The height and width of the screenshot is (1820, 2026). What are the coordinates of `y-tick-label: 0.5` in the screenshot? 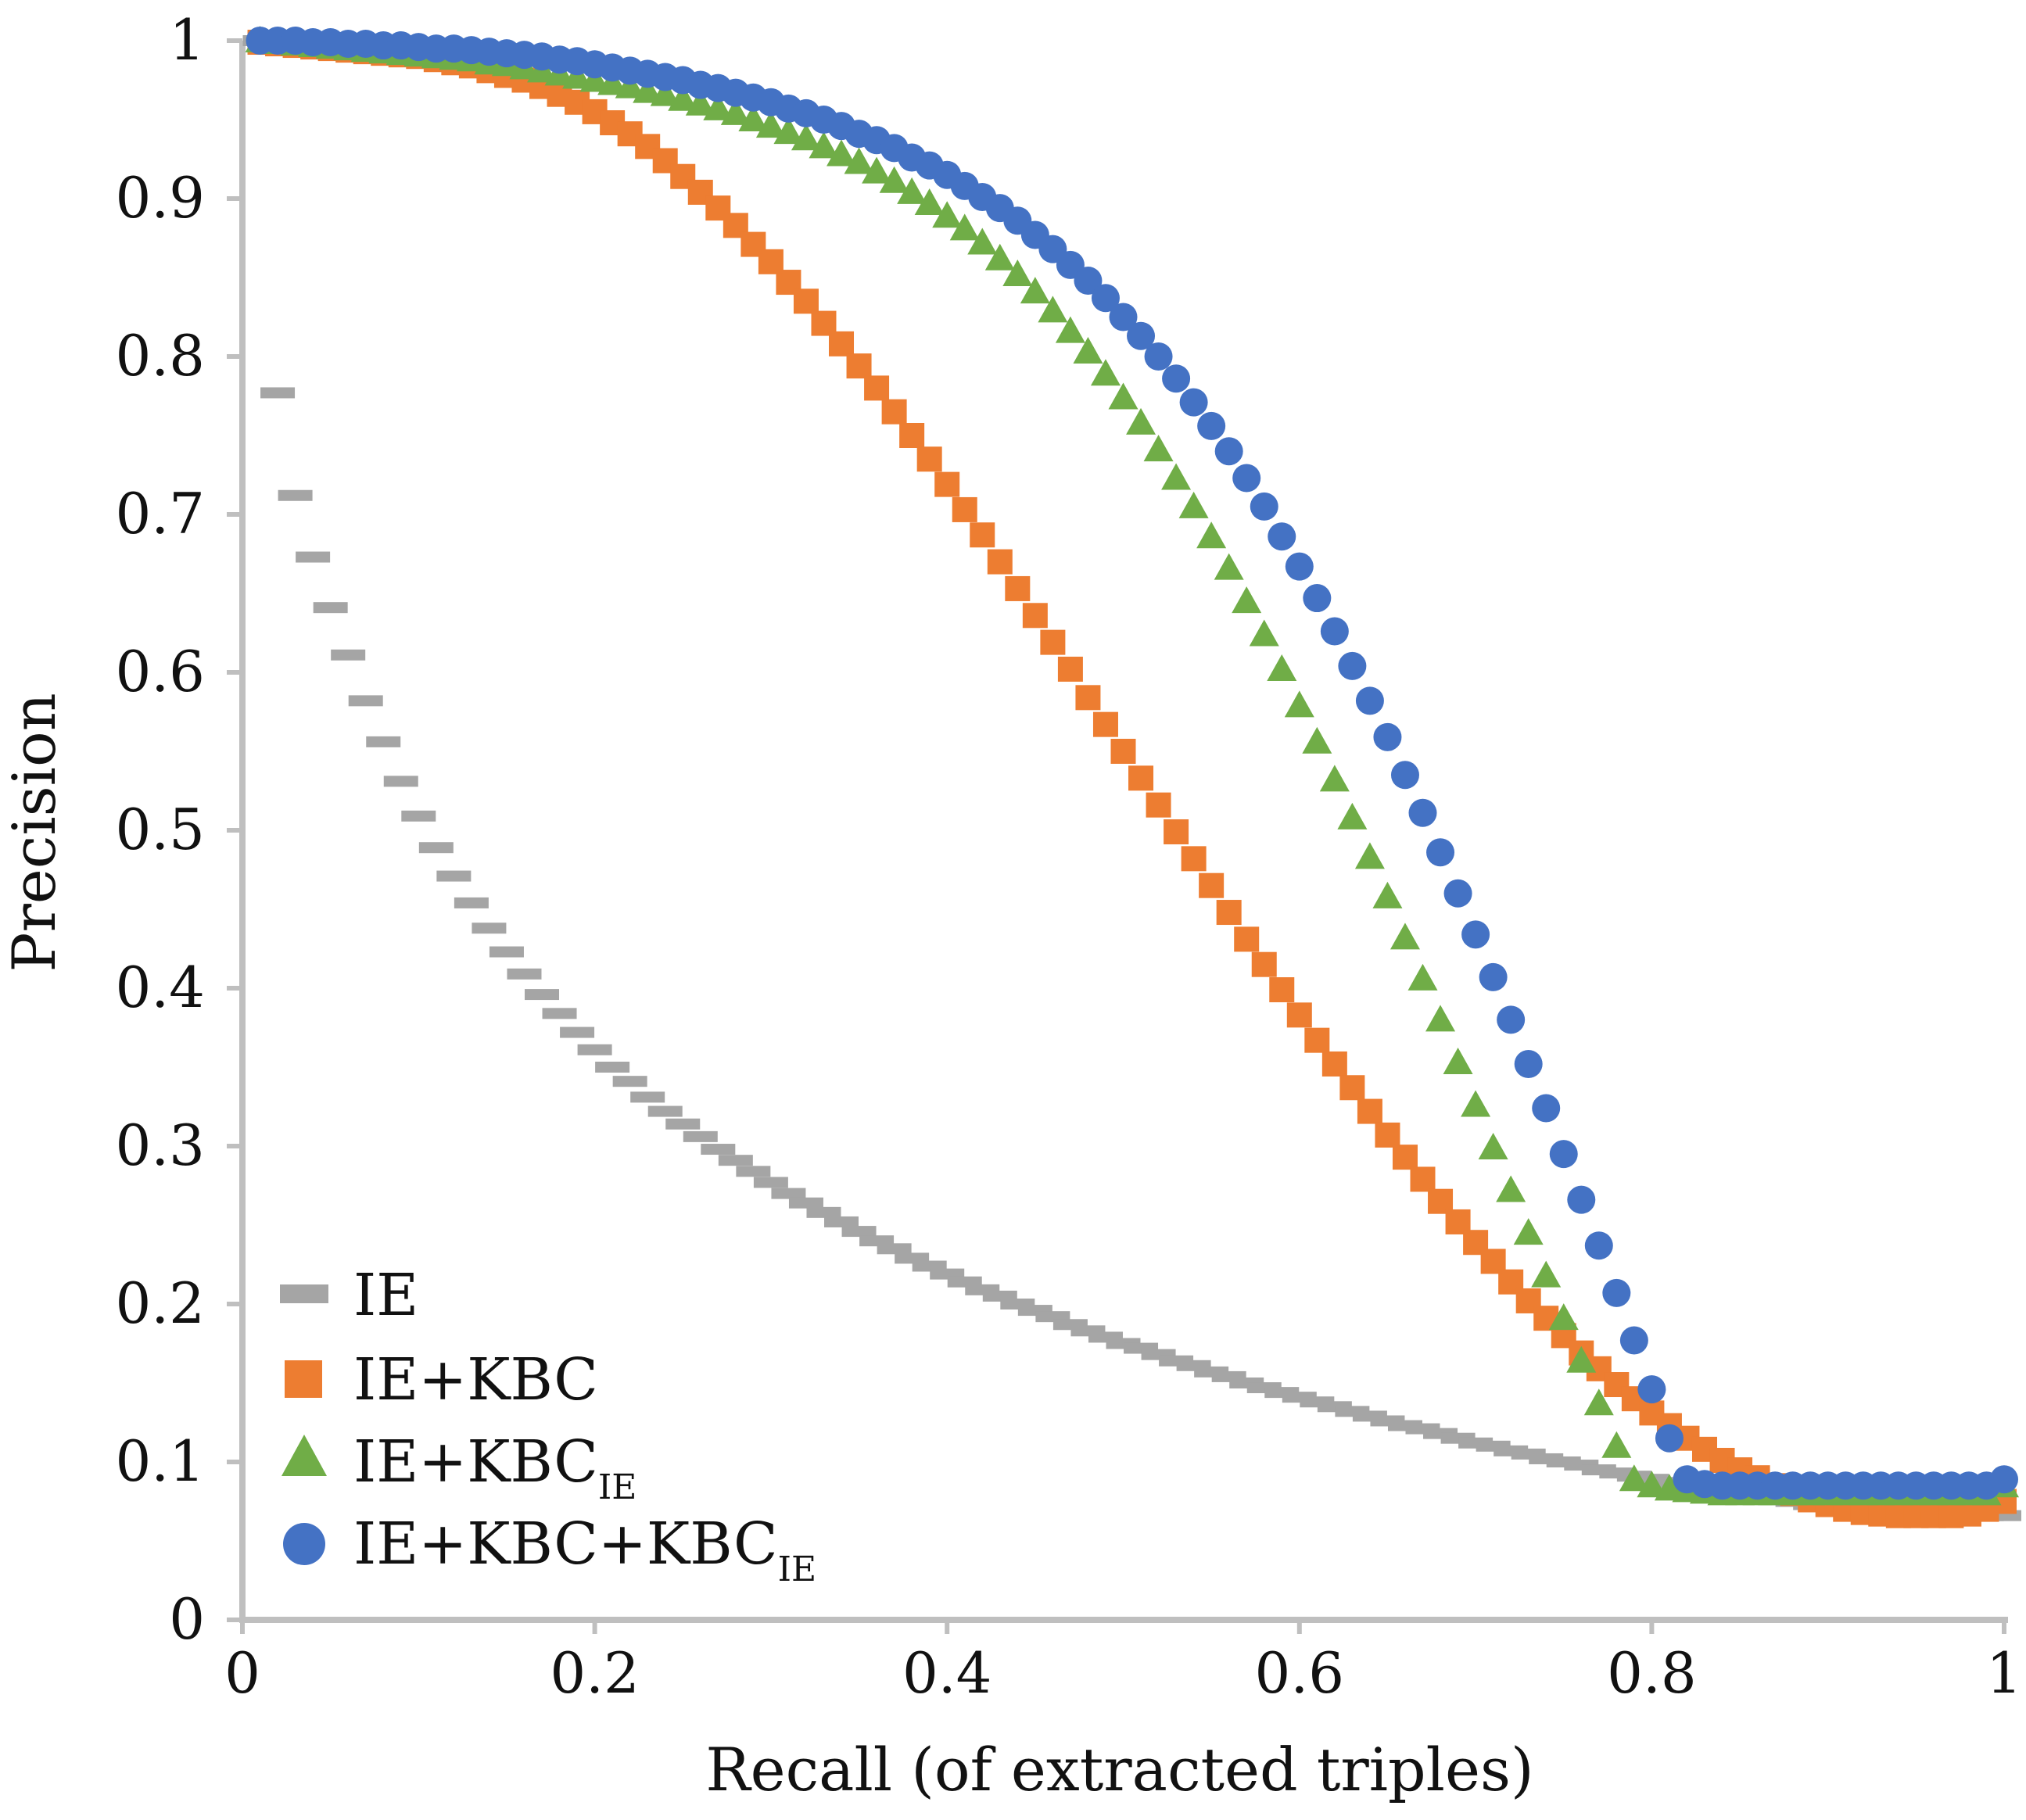 It's located at (160, 829).